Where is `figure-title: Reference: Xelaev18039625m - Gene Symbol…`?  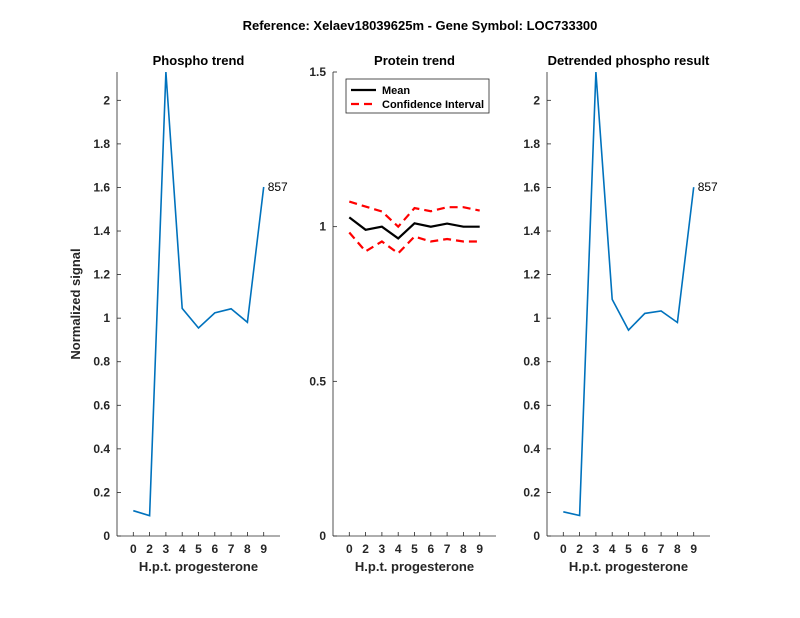 figure-title: Reference: Xelaev18039625m - Gene Symbol… is located at coordinates (420, 25).